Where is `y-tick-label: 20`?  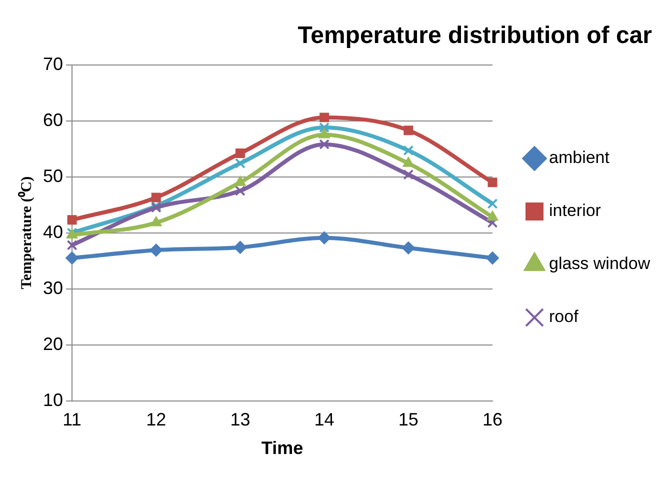
y-tick-label: 20 is located at coordinates (53, 344).